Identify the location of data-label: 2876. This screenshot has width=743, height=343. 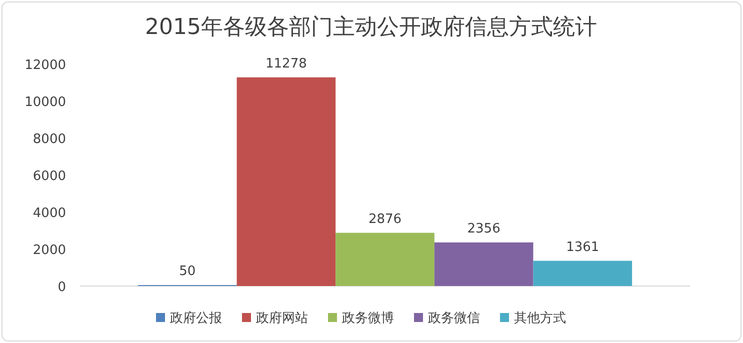
(385, 219).